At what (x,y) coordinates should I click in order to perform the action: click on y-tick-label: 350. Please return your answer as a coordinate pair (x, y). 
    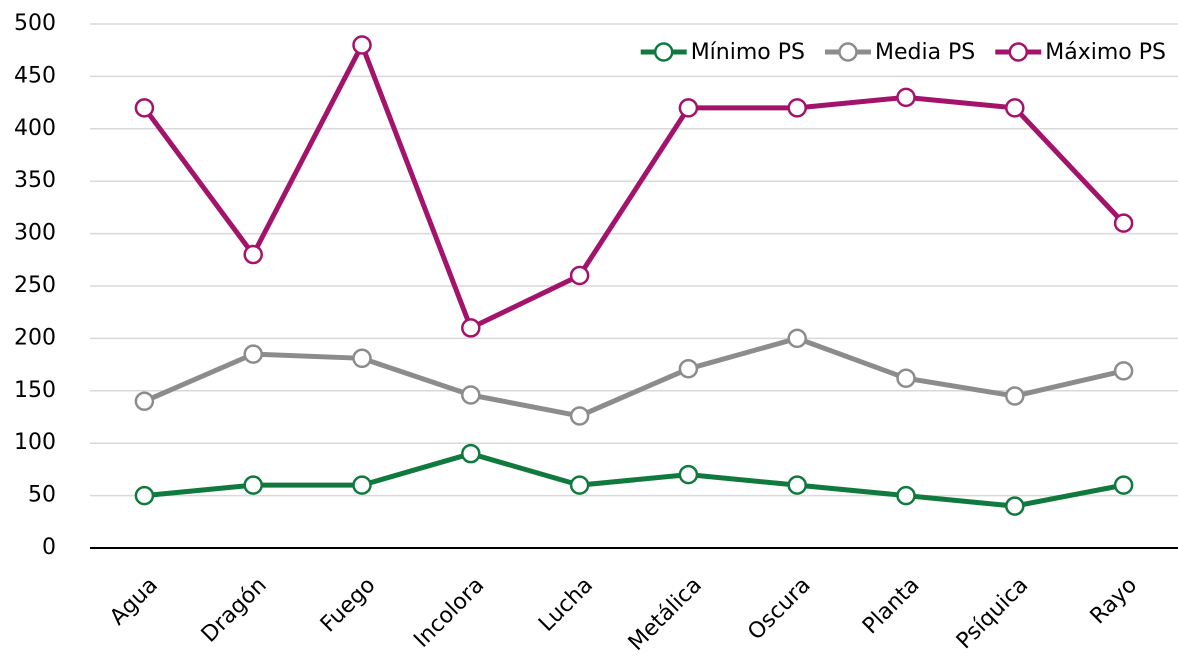
    Looking at the image, I should click on (35, 180).